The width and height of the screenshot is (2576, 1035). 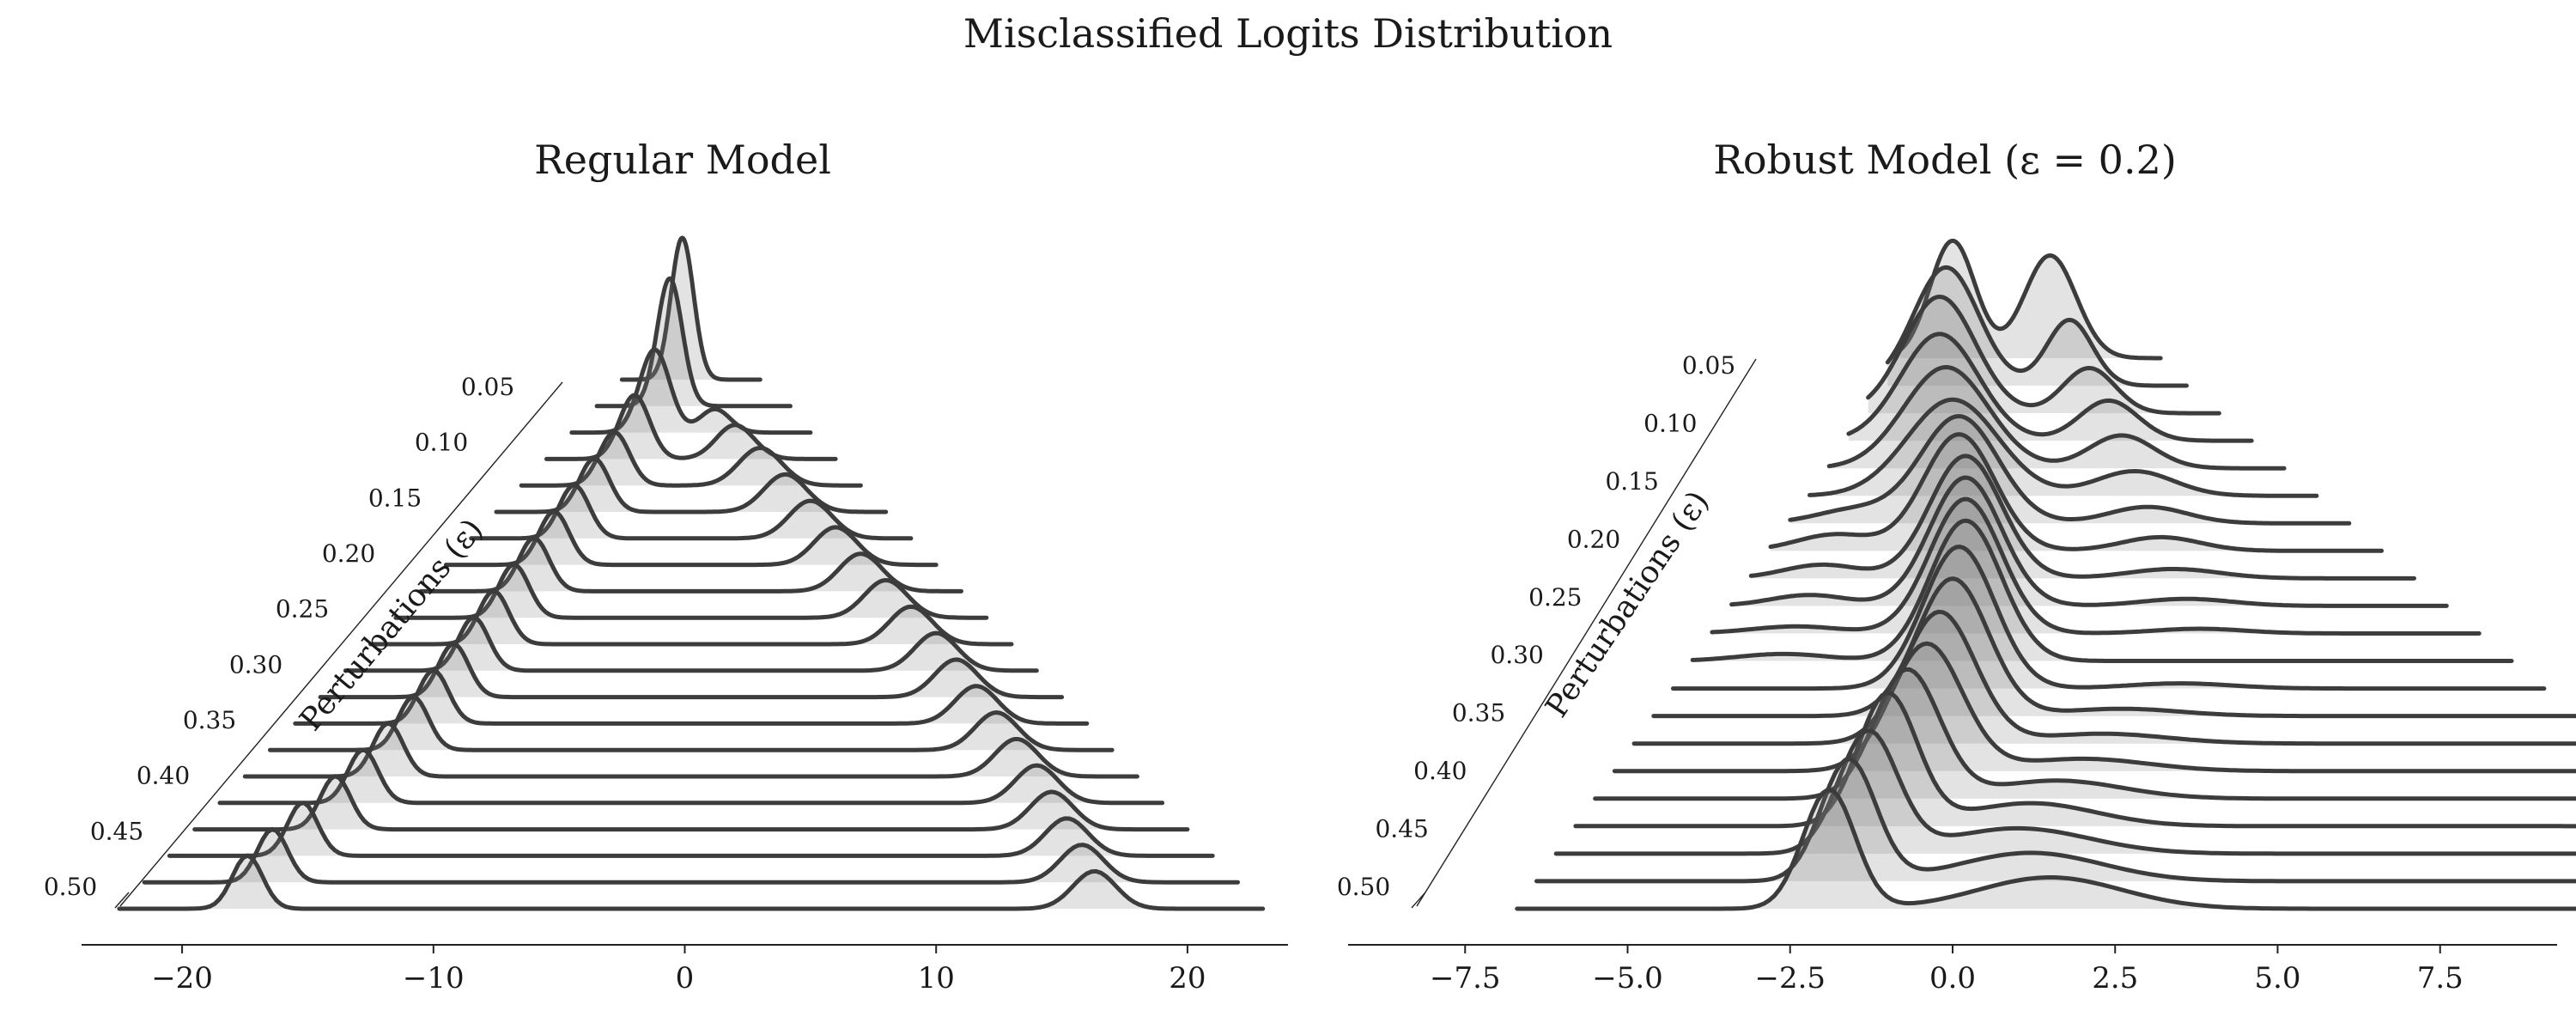 I want to click on x-tick-label: 7.5, so click(x=2441, y=978).